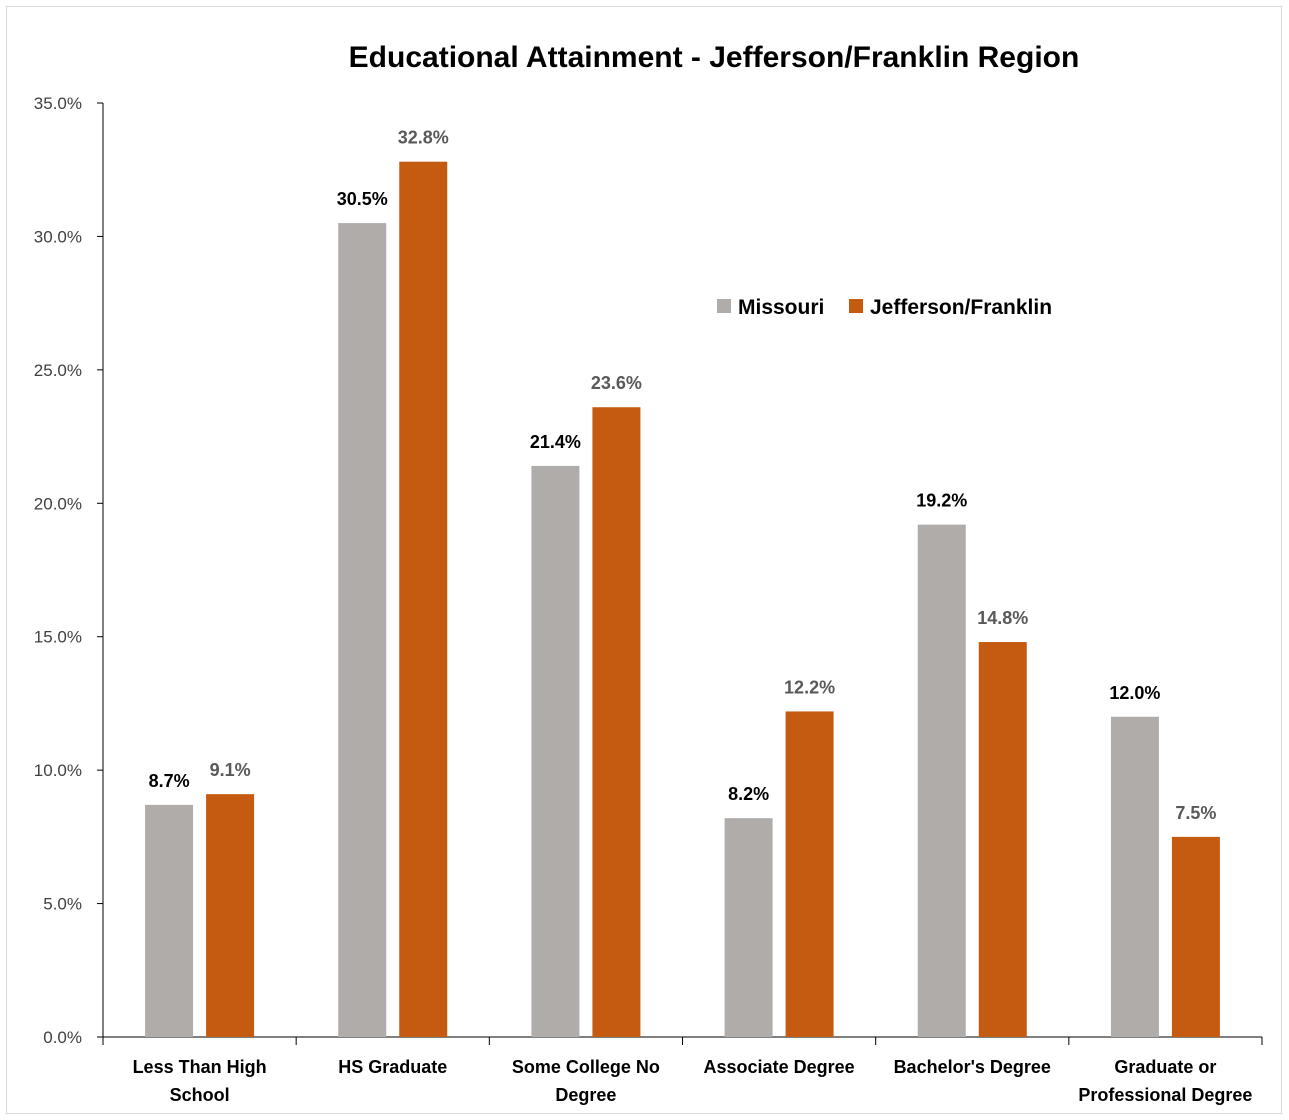  Describe the element at coordinates (1002, 618) in the screenshot. I see `data-label: 14.8%` at that location.